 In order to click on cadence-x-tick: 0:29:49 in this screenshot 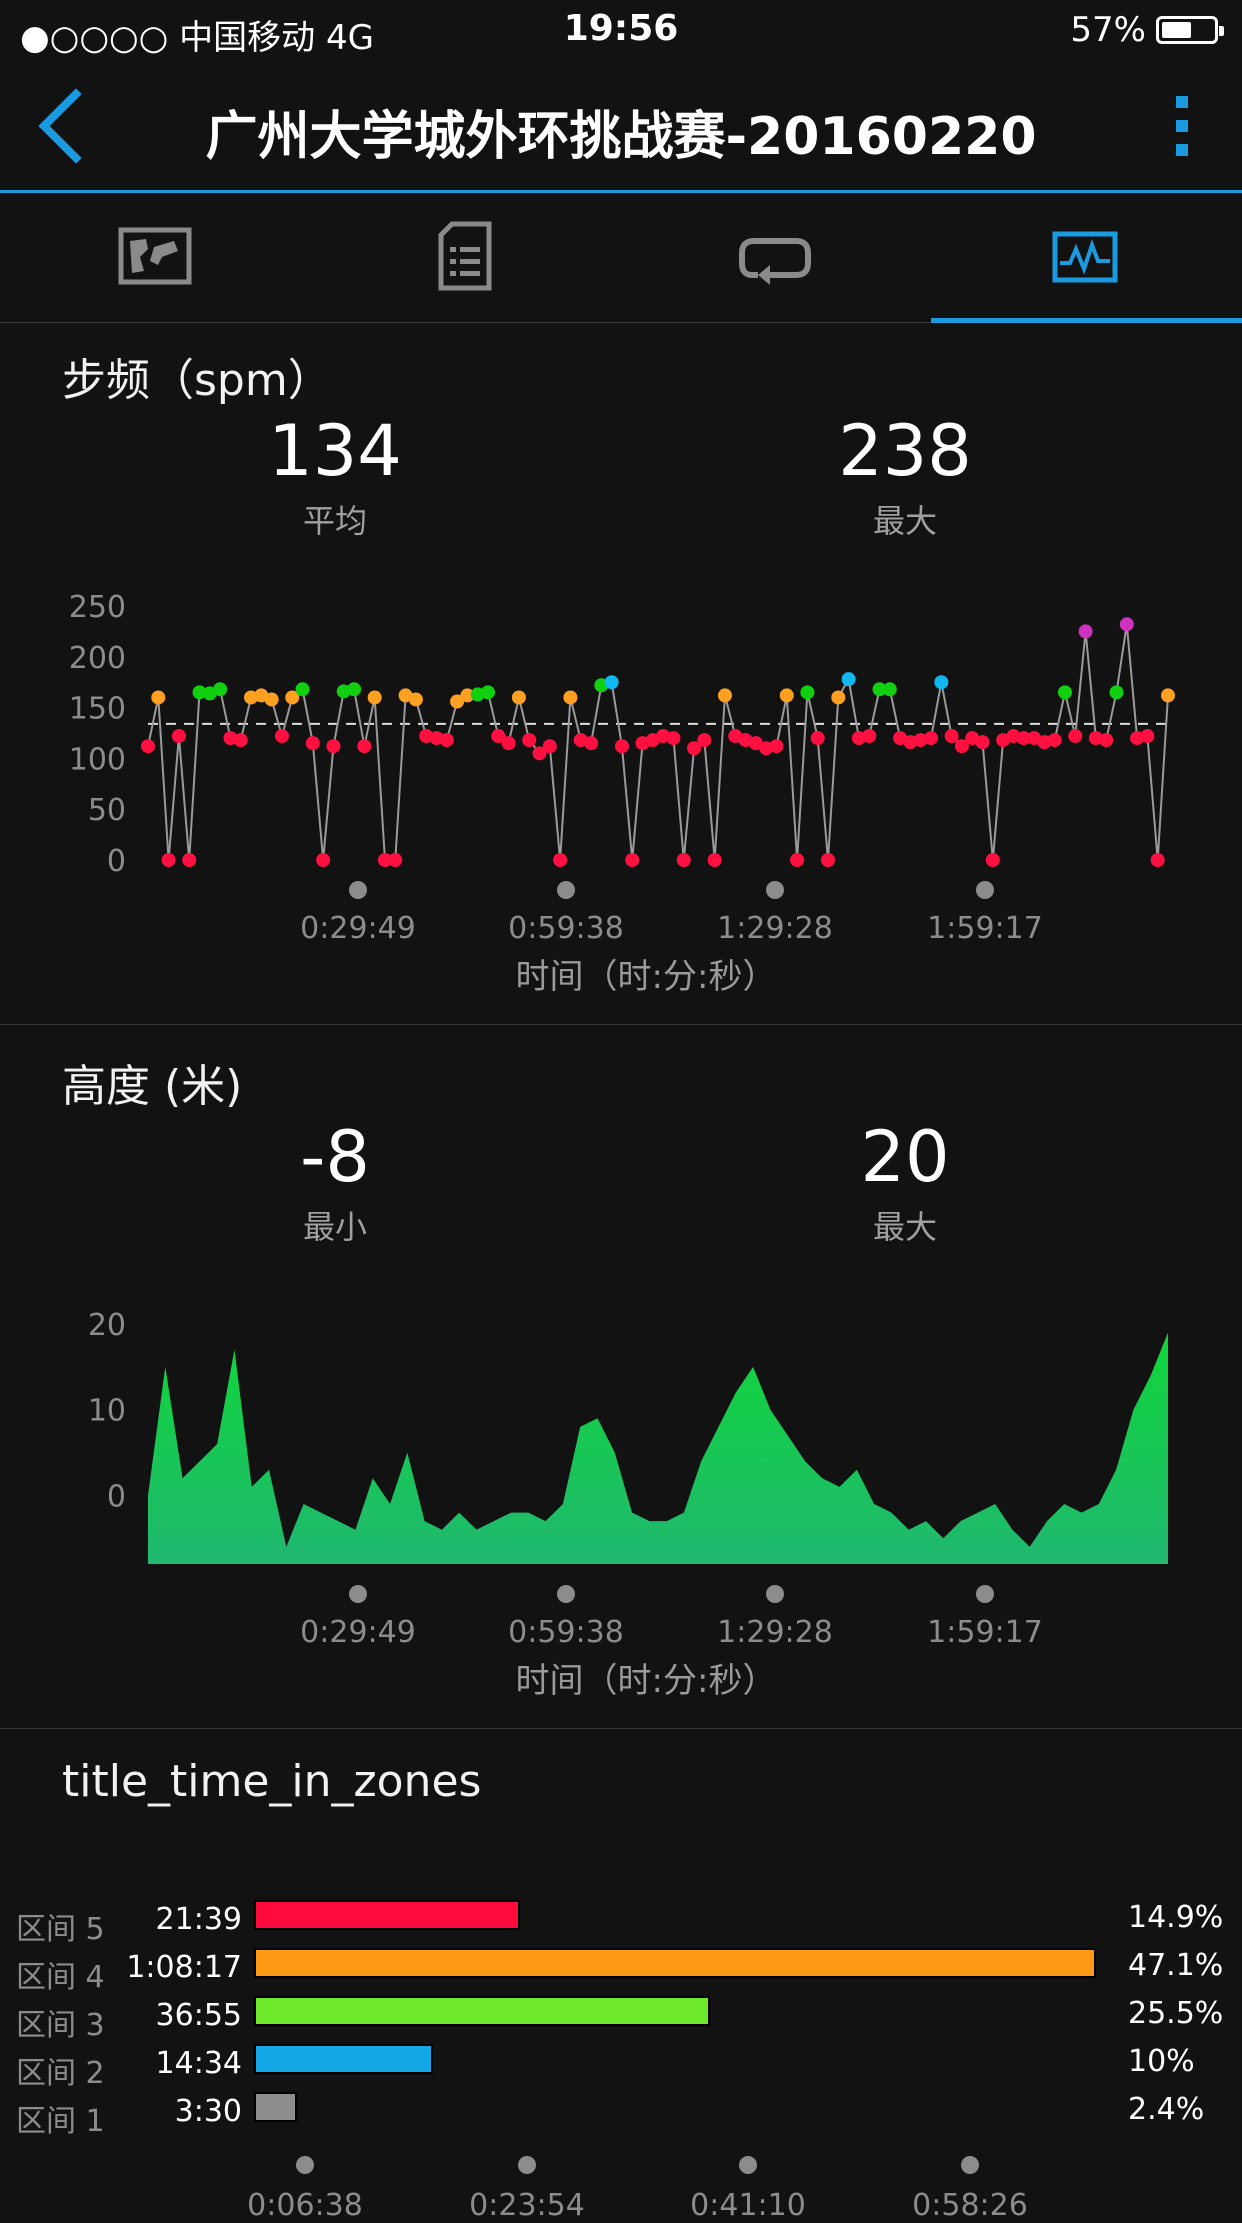, I will do `click(358, 928)`.